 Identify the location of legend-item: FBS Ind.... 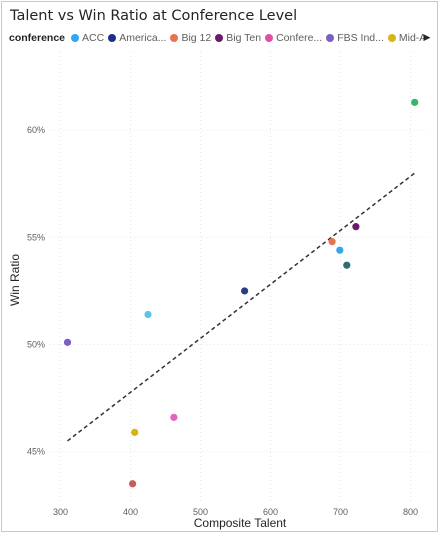
(355, 38).